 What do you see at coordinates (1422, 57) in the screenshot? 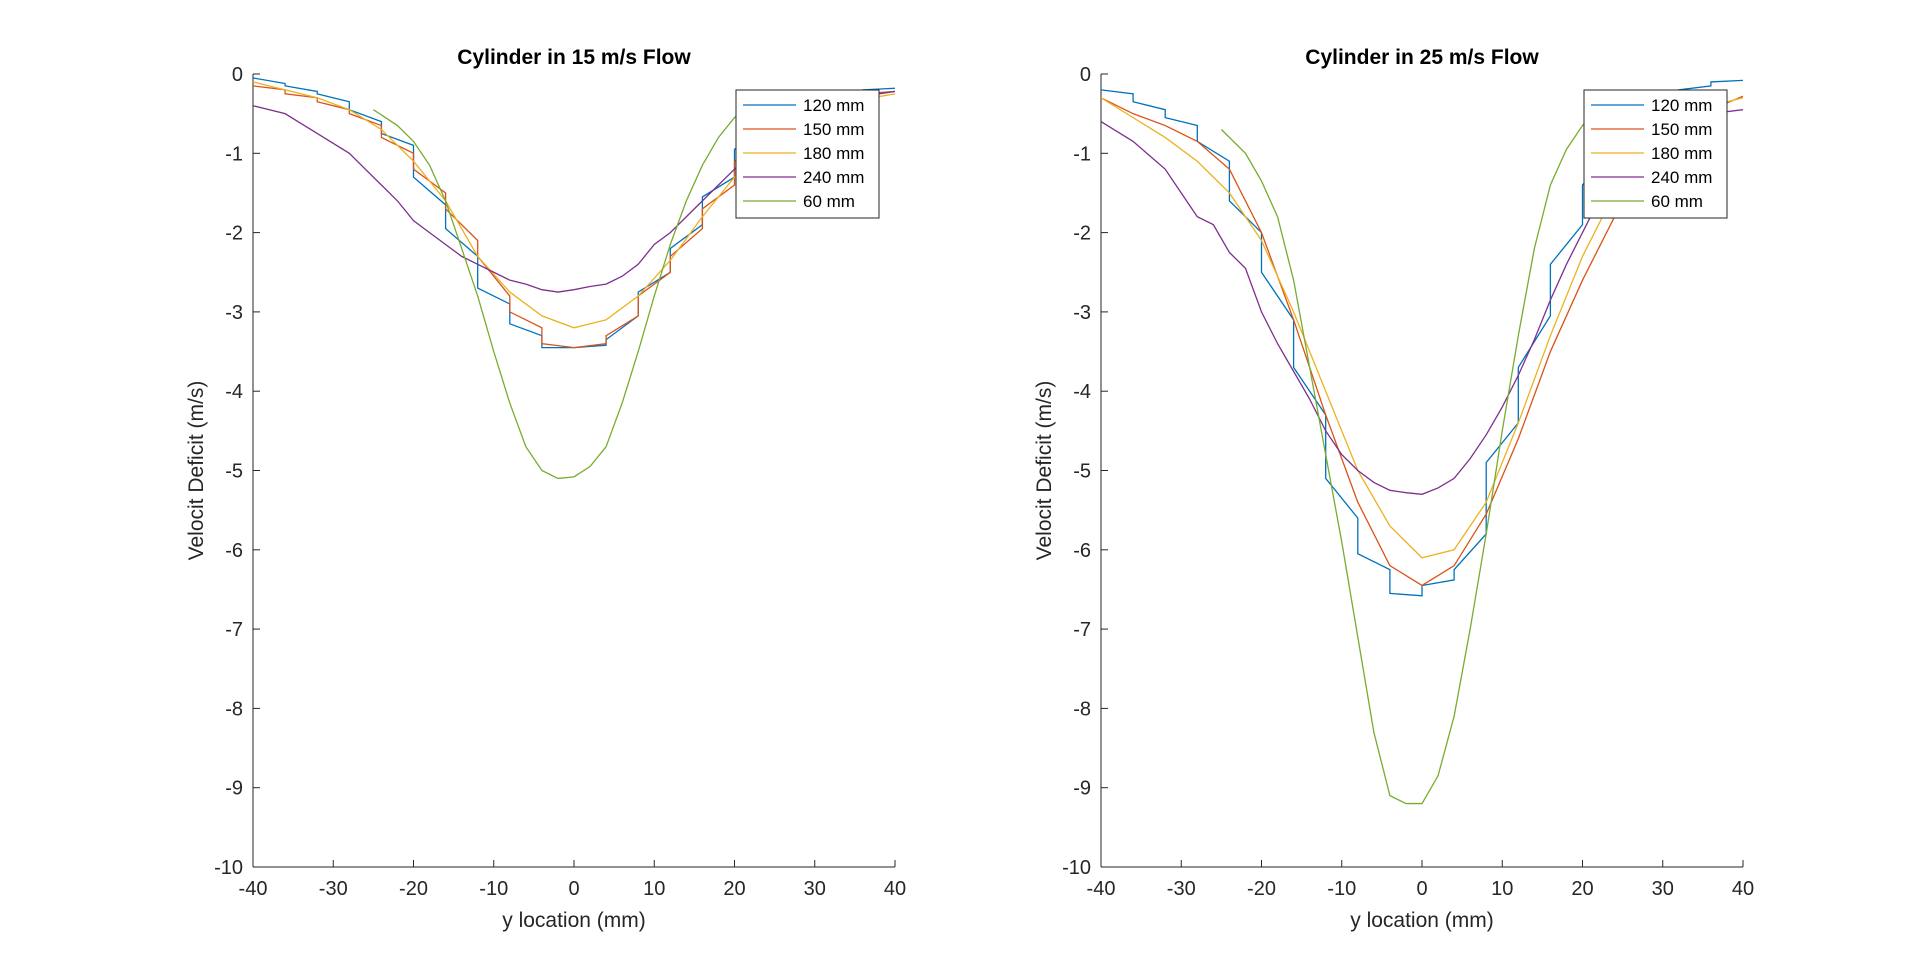
I see `chart-title: Cylinder in 25 m/s Flow` at bounding box center [1422, 57].